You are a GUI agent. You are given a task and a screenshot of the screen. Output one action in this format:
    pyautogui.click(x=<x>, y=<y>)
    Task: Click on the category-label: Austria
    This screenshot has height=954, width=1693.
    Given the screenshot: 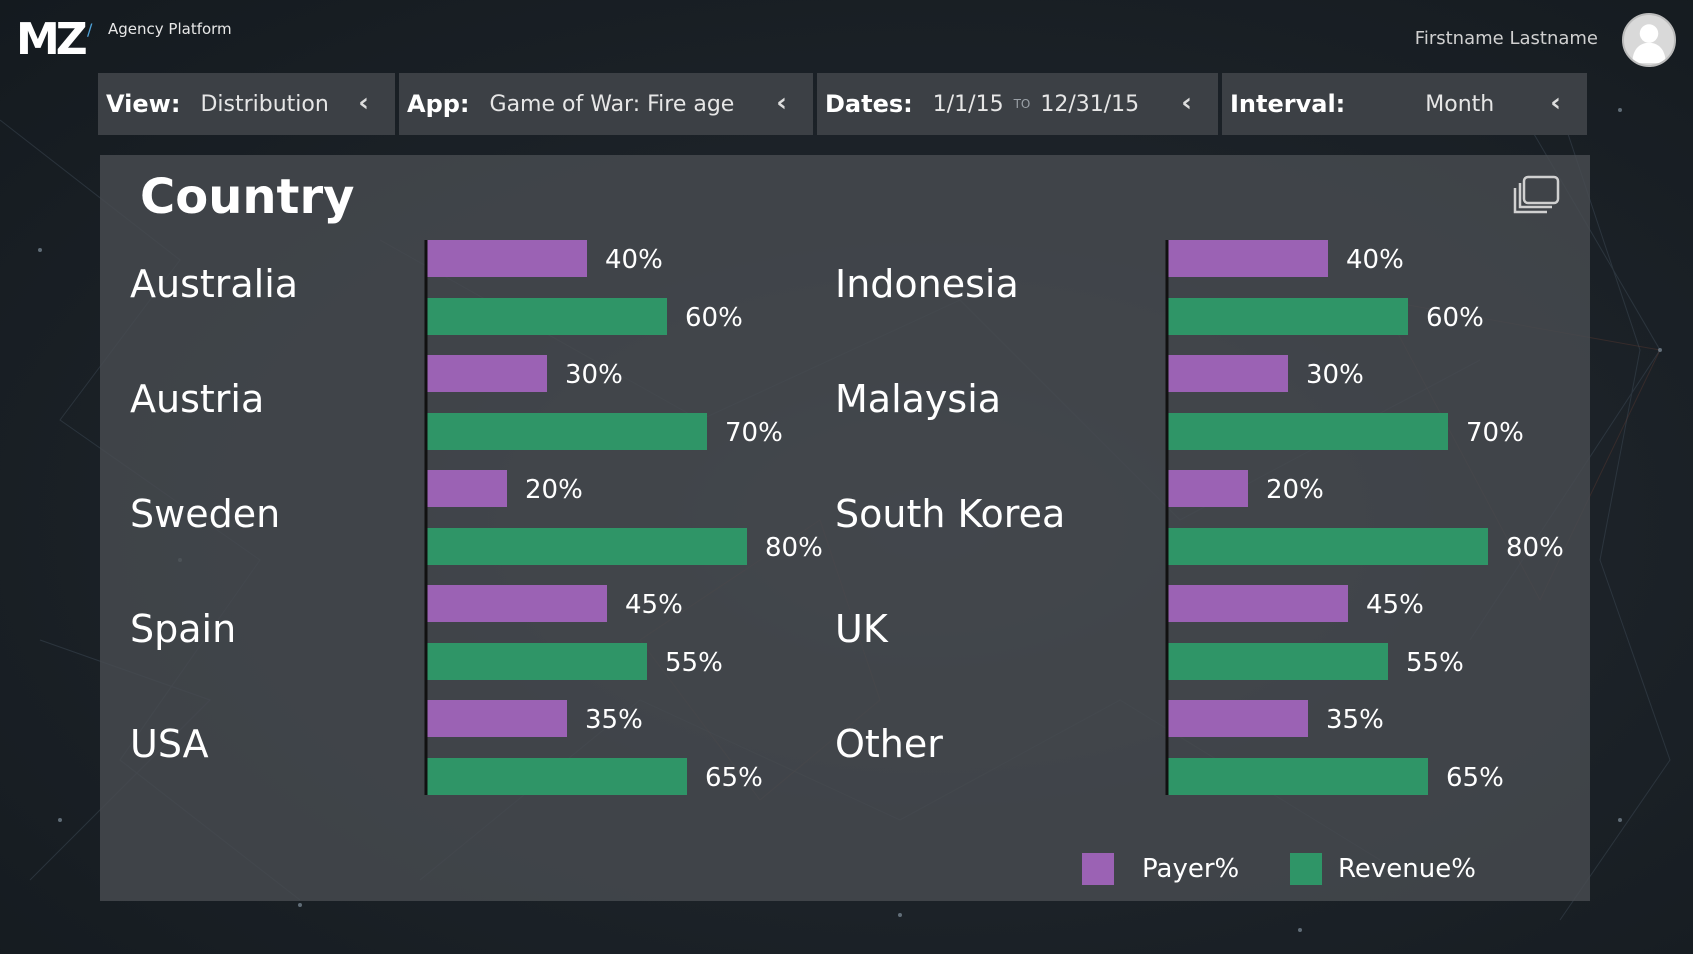 What is the action you would take?
    pyautogui.click(x=197, y=399)
    